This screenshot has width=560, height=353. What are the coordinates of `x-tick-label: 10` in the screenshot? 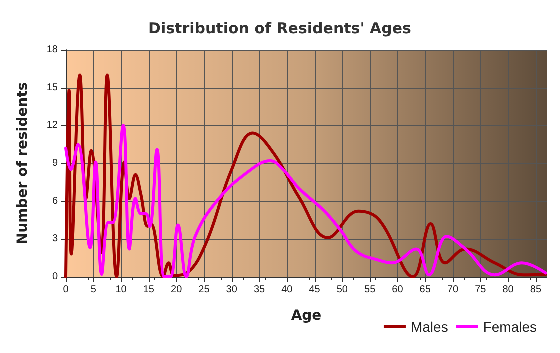 It's located at (122, 290).